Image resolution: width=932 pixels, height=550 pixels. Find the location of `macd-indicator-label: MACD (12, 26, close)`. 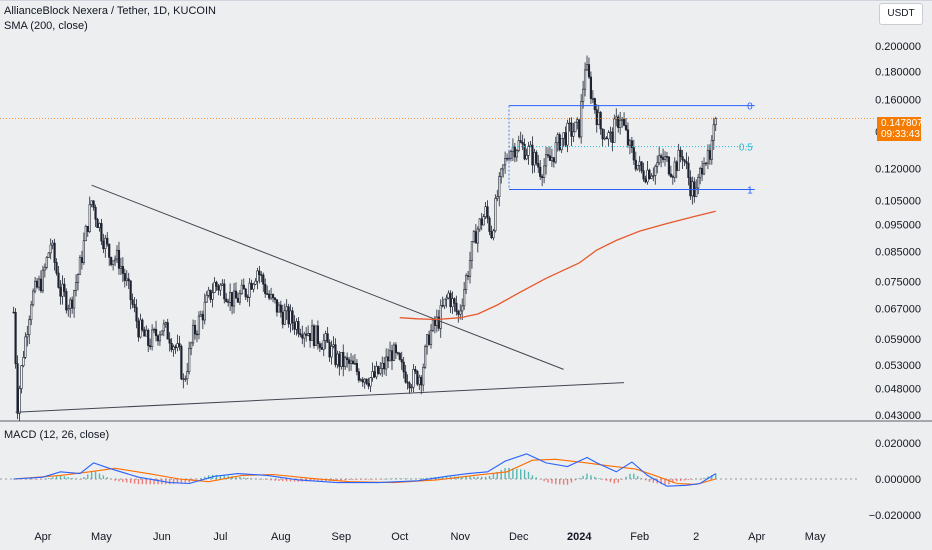

macd-indicator-label: MACD (12, 26, close) is located at coordinates (57, 435).